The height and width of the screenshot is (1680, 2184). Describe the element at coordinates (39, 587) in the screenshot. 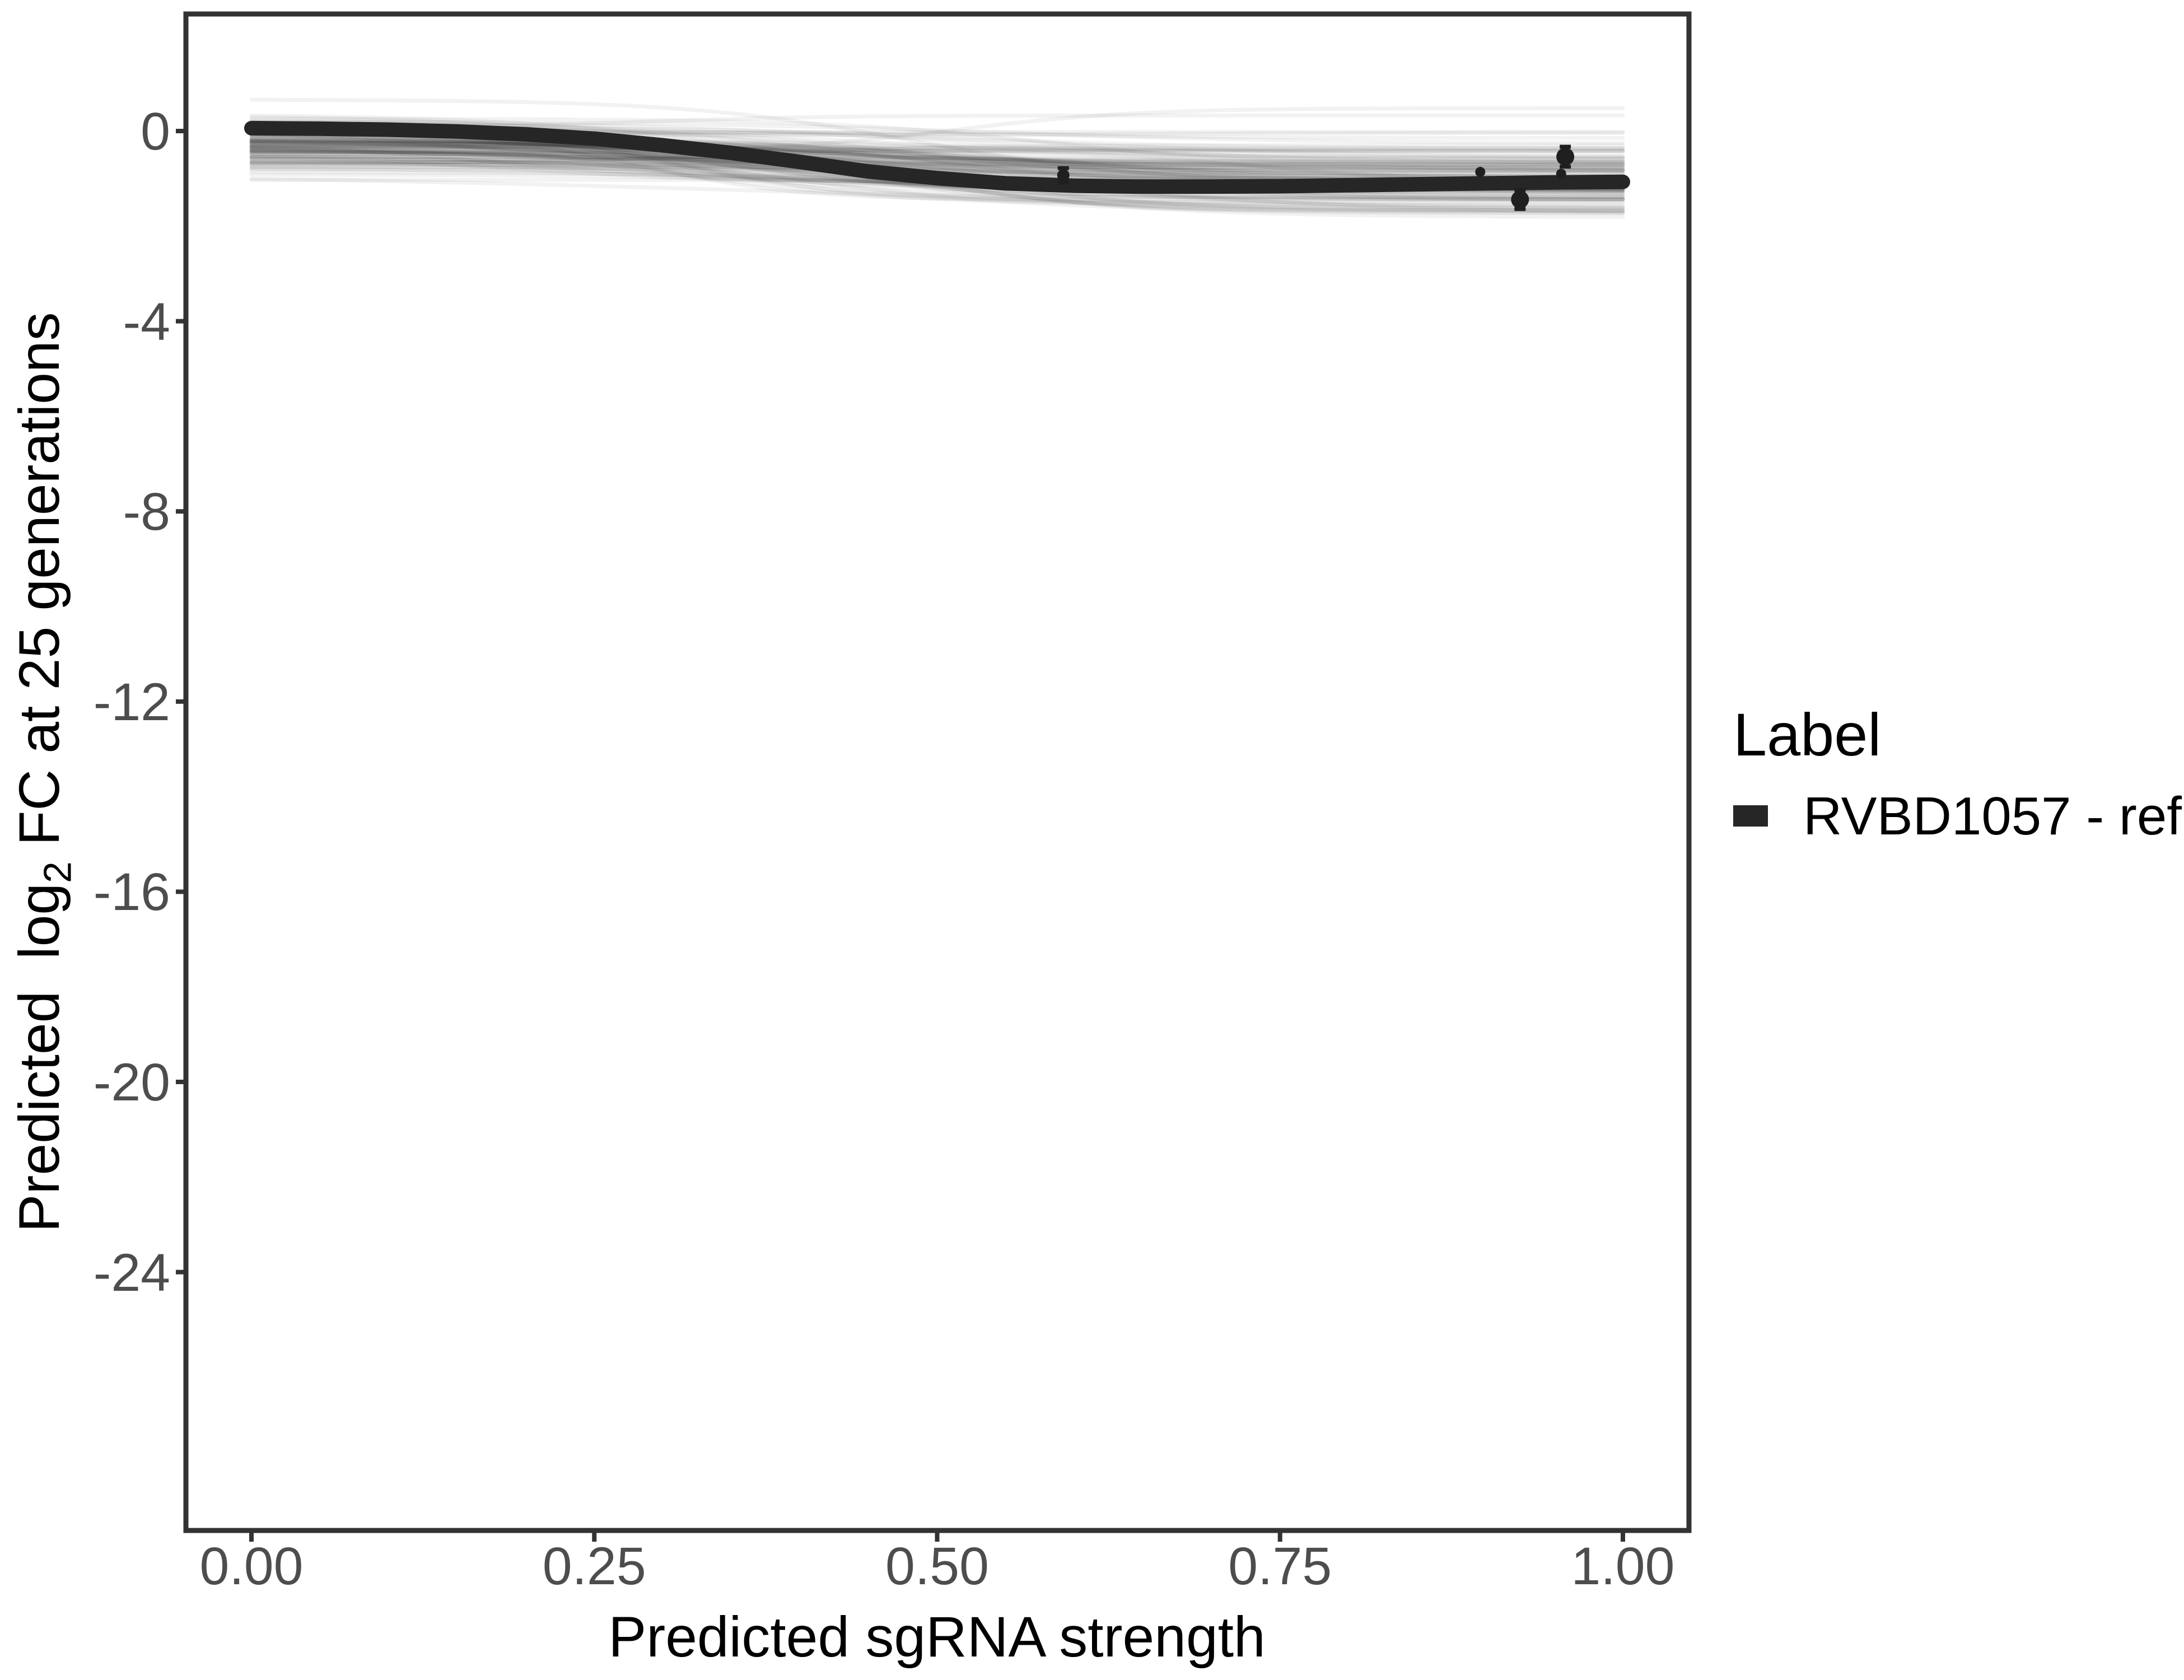

I see `y-axis-title-post: FC at 25 generations` at that location.